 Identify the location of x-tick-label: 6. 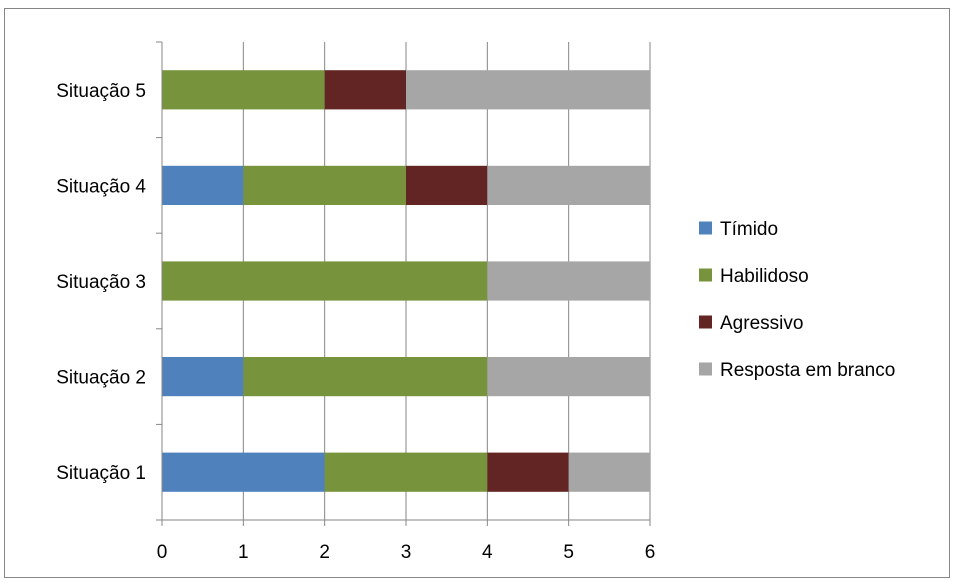
(650, 552).